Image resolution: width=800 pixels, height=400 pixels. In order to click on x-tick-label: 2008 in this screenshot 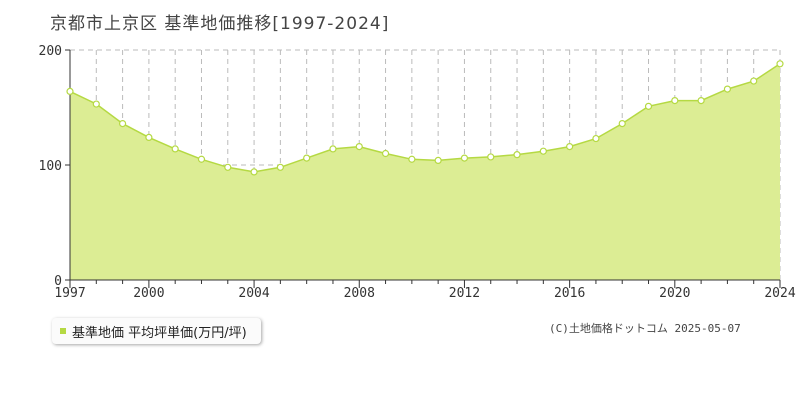, I will do `click(359, 293)`.